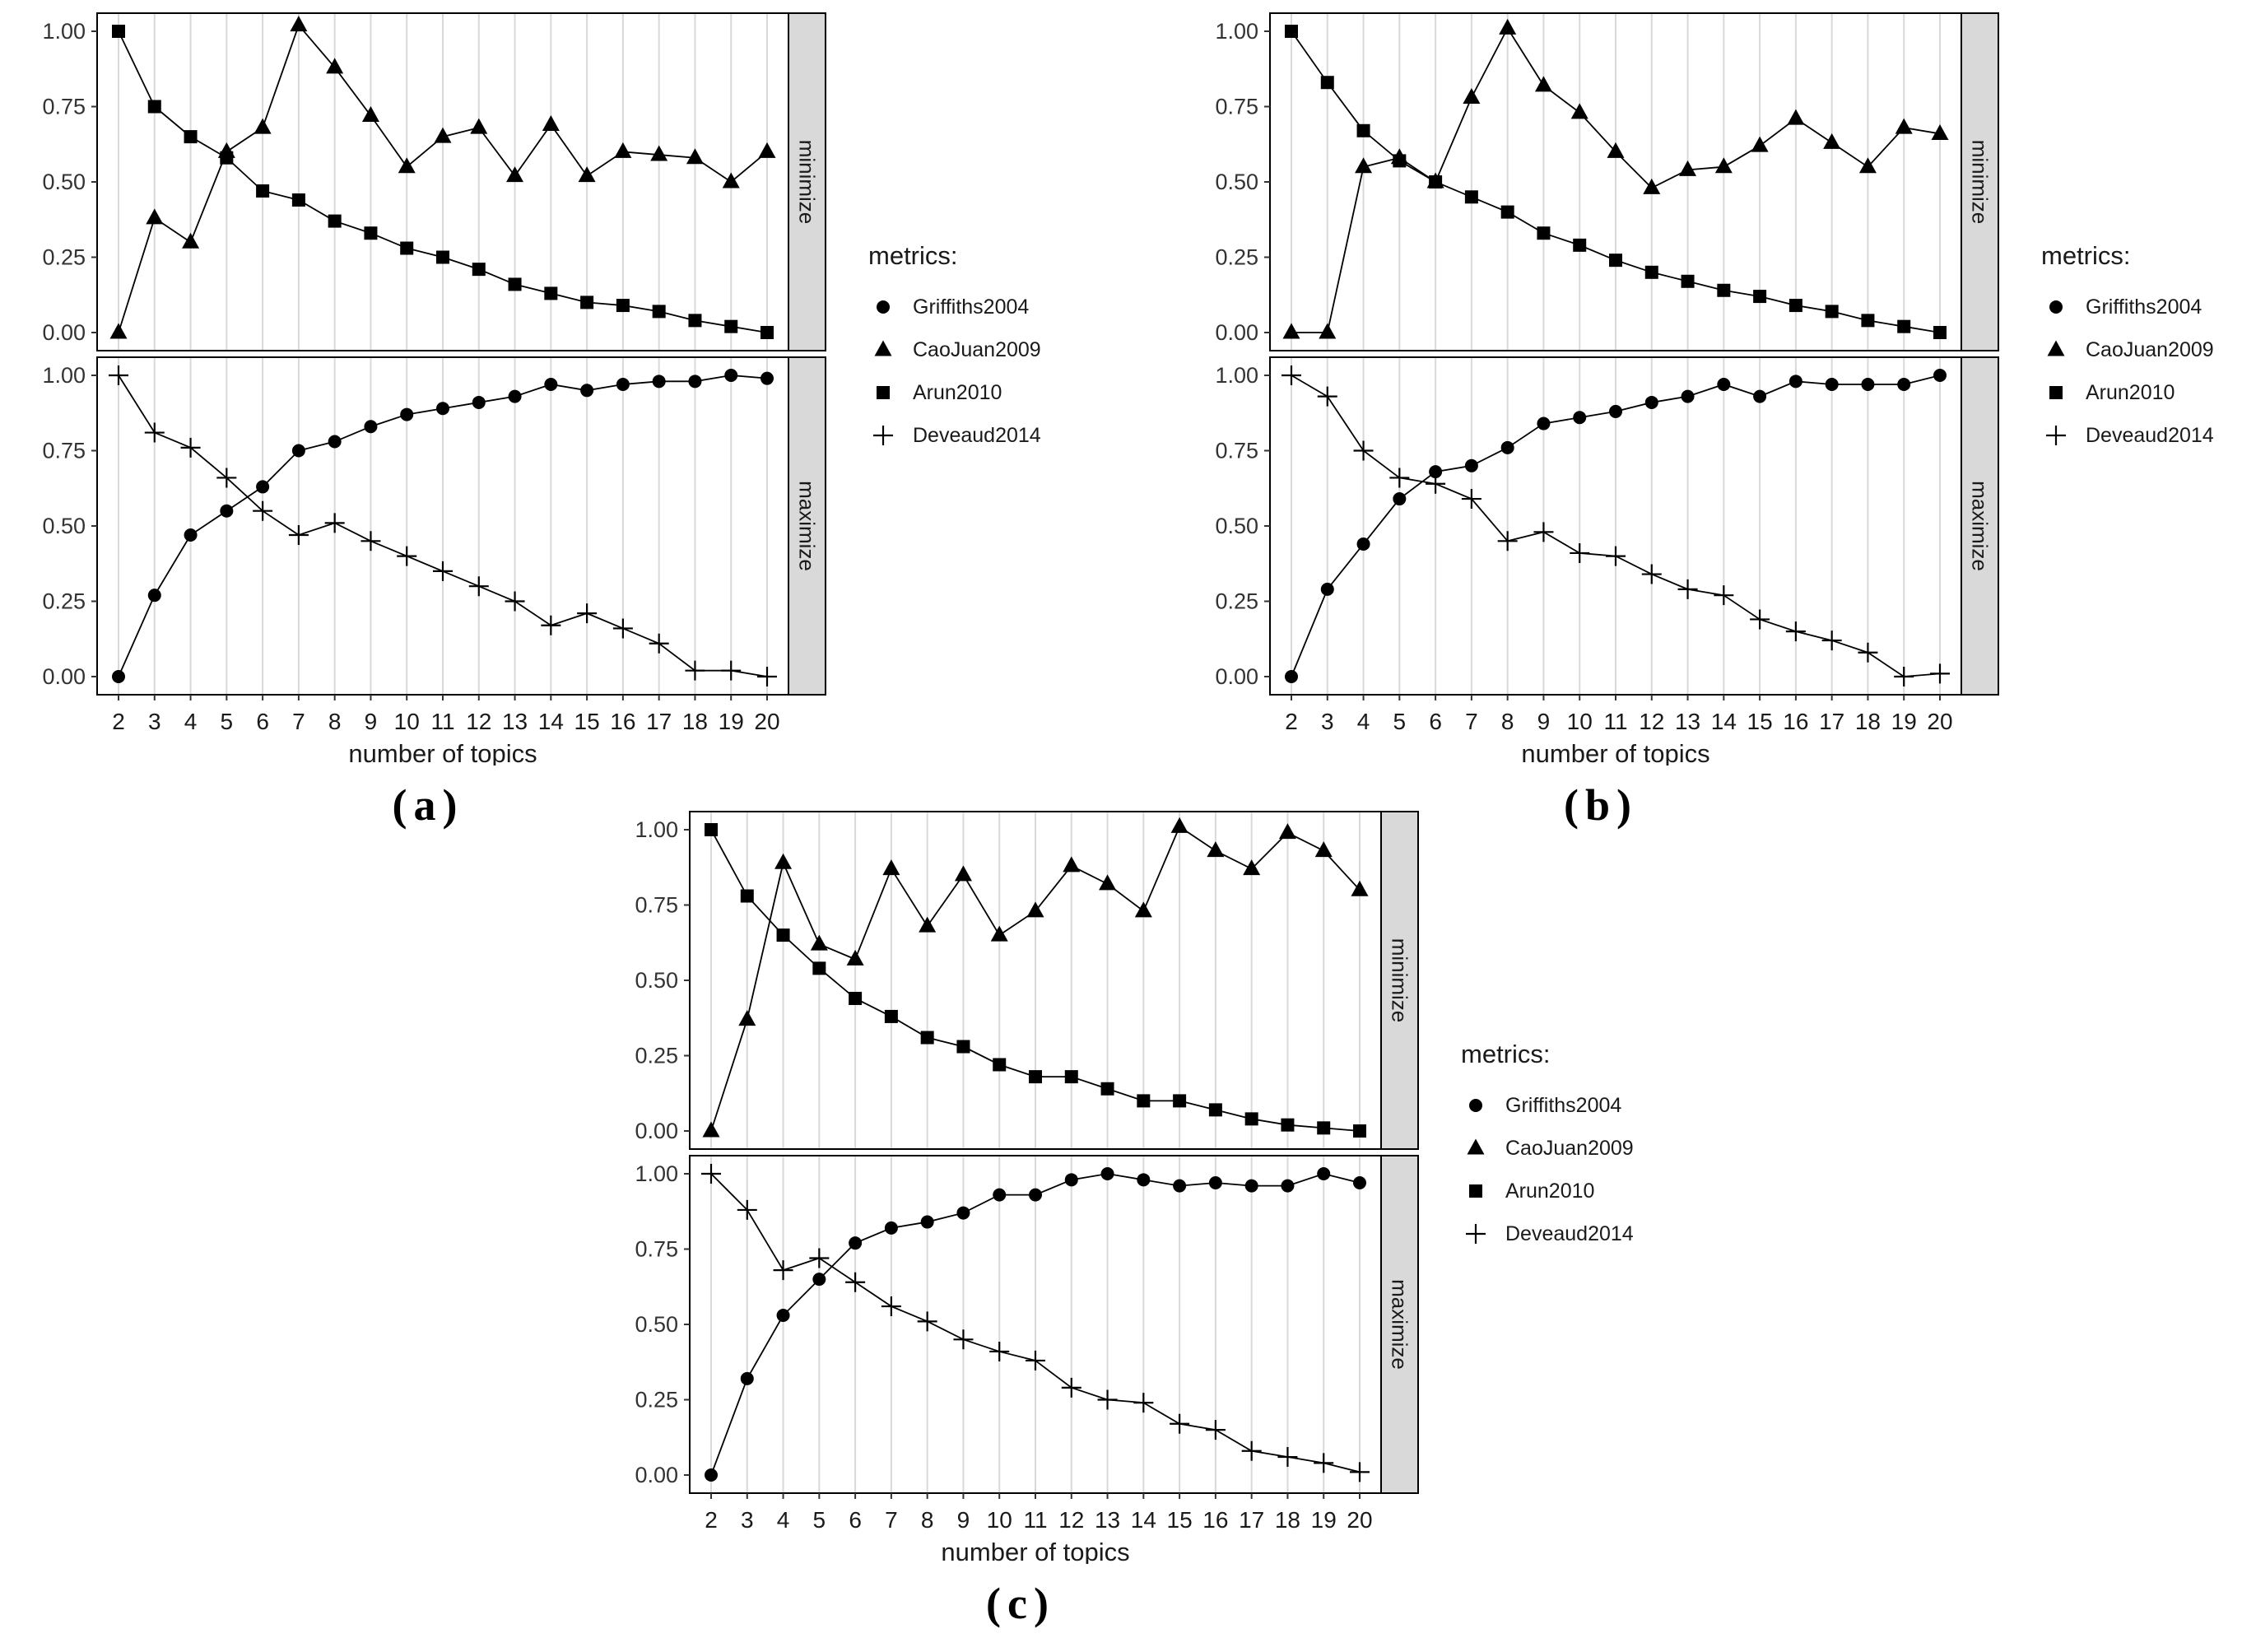  Describe the element at coordinates (695, 721) in the screenshot. I see `x-tick-label: 18` at that location.